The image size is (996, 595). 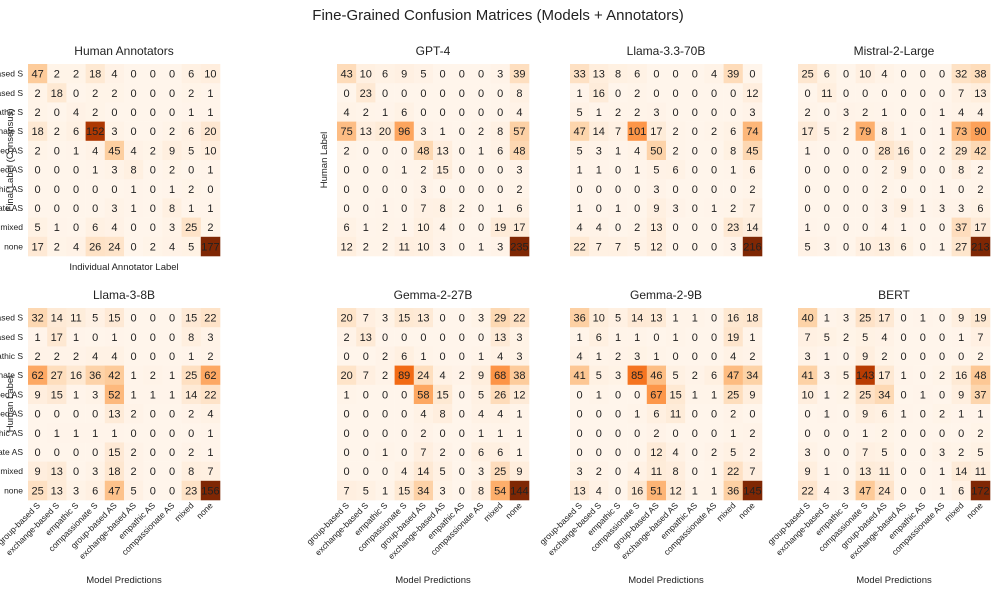 I want to click on cell-value: 235, so click(x=519, y=247).